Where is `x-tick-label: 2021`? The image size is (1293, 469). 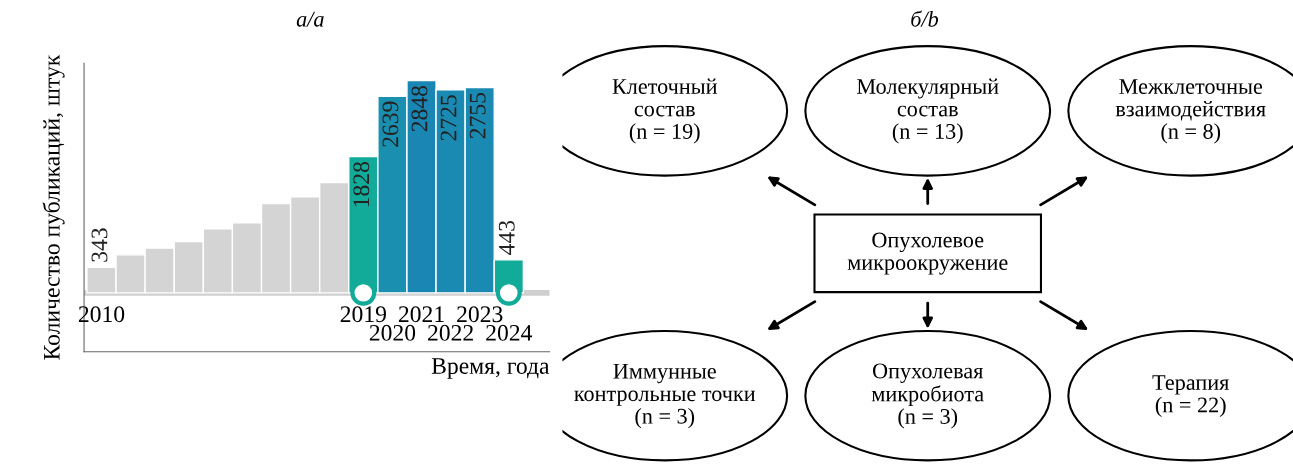 x-tick-label: 2021 is located at coordinates (421, 314).